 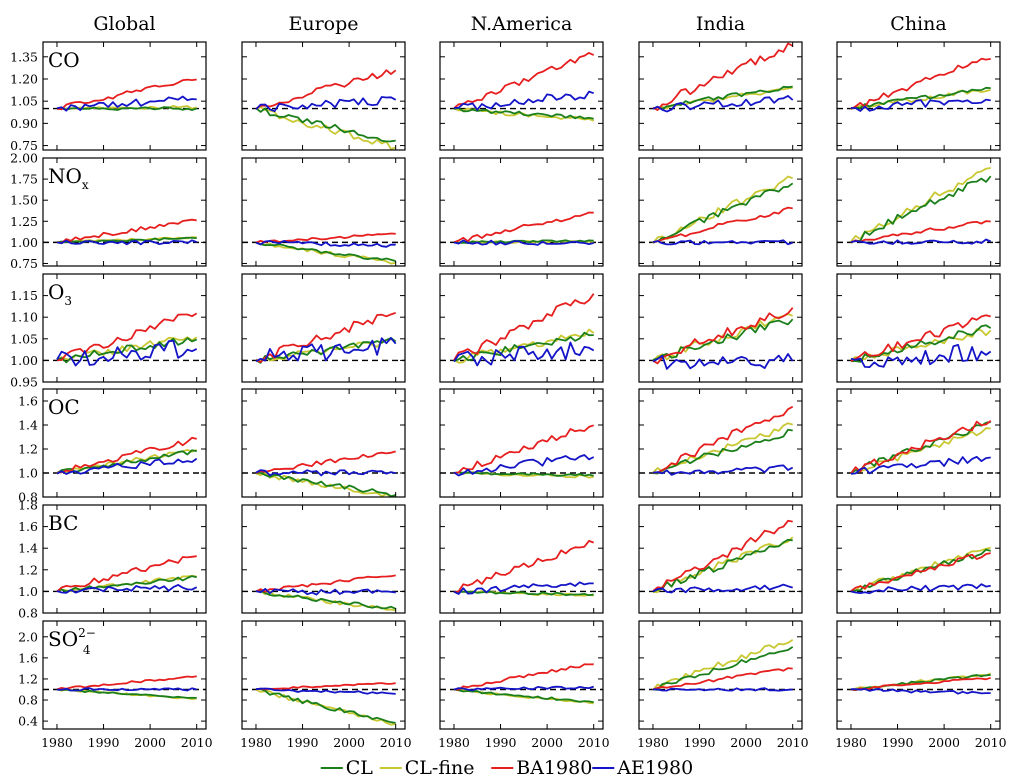 I want to click on panel-oc-europe, so click(x=323, y=443).